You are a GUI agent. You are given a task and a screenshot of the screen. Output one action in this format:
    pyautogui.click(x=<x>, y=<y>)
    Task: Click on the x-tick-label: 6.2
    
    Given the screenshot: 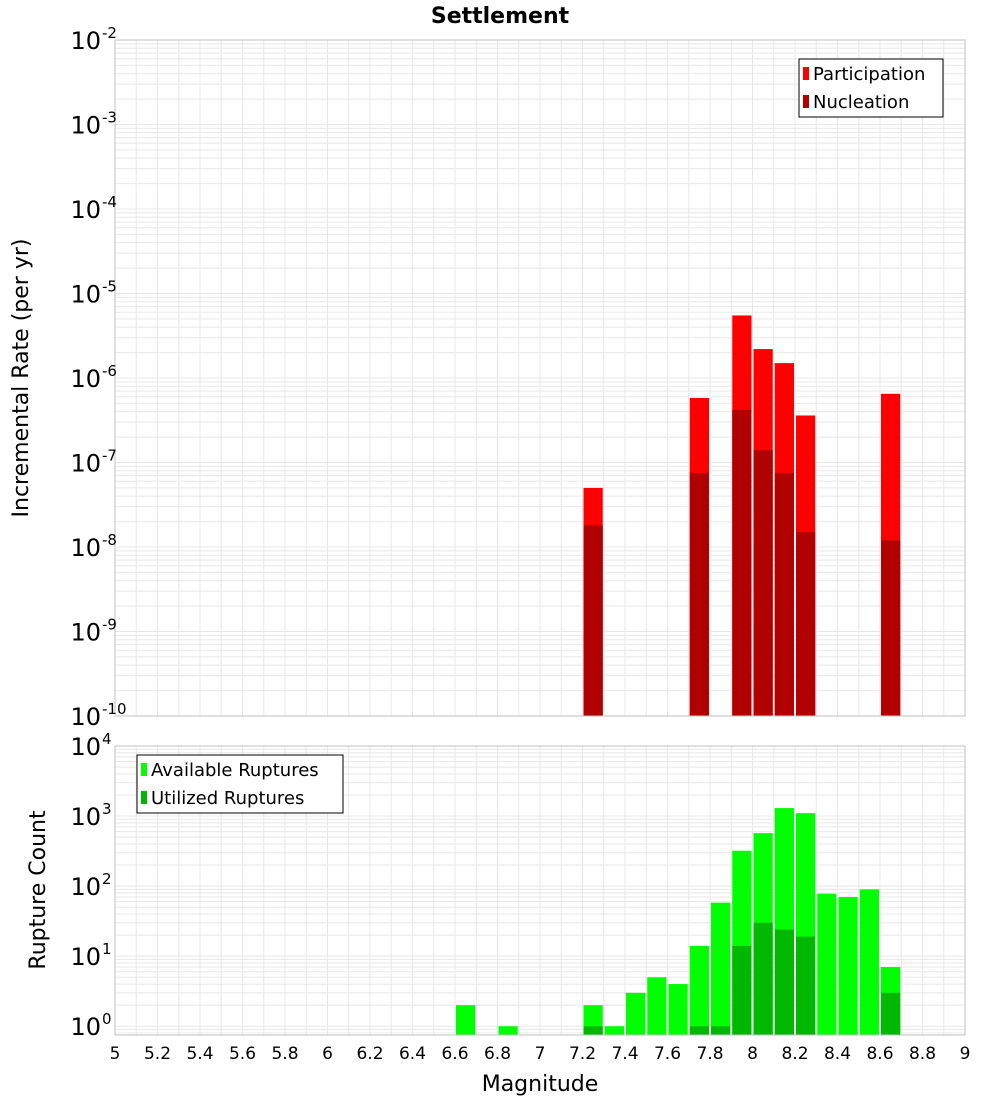 What is the action you would take?
    pyautogui.click(x=369, y=1054)
    